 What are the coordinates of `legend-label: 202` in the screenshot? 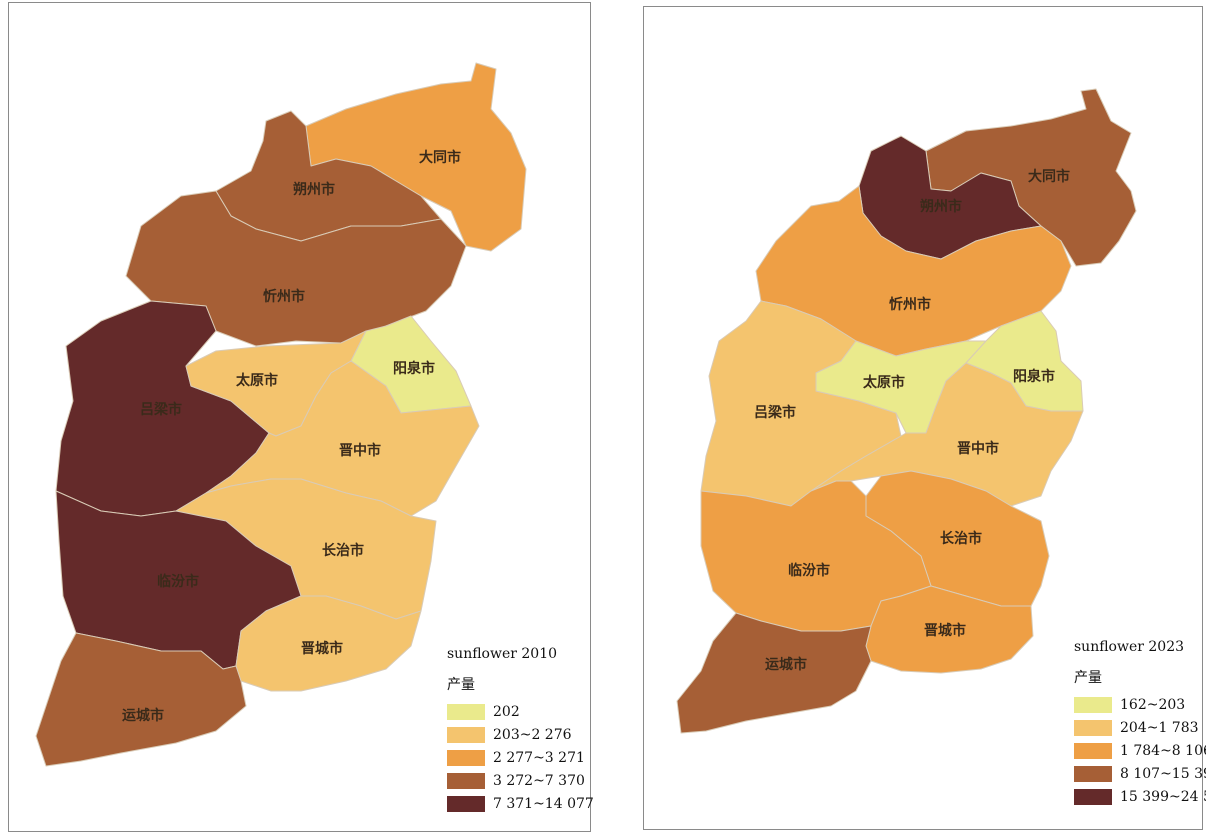 It's located at (506, 711).